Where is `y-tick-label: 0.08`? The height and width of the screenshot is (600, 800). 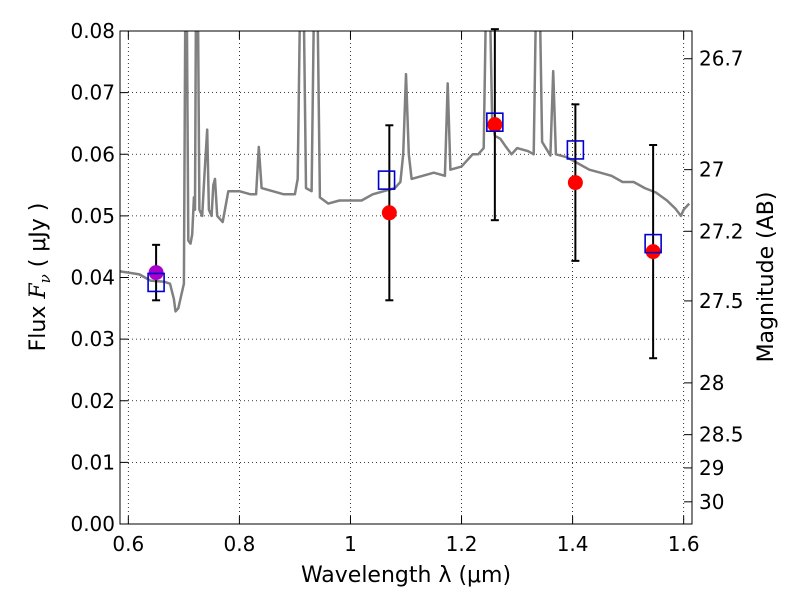 y-tick-label: 0.08 is located at coordinates (92, 31).